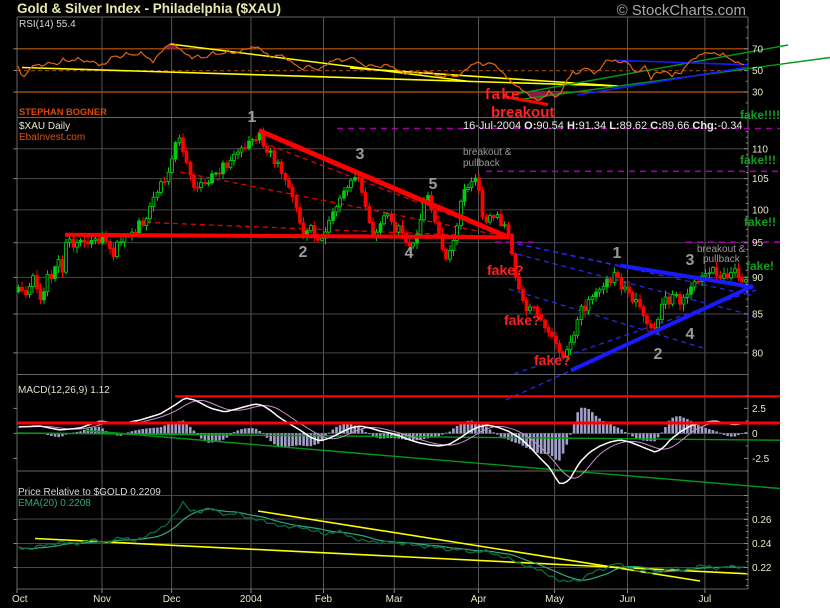 This screenshot has height=608, width=830. I want to click on svg-text: Dec, so click(172, 599).